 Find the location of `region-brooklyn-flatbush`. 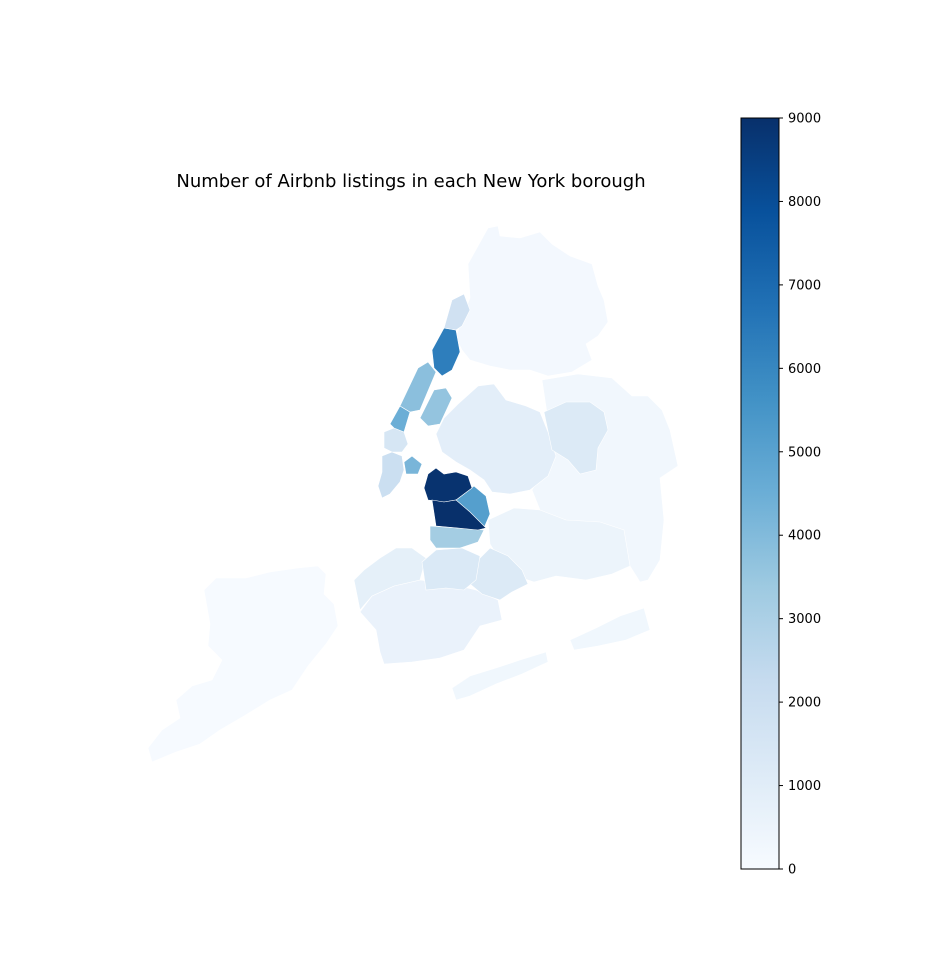

region-brooklyn-flatbush is located at coordinates (451, 569).